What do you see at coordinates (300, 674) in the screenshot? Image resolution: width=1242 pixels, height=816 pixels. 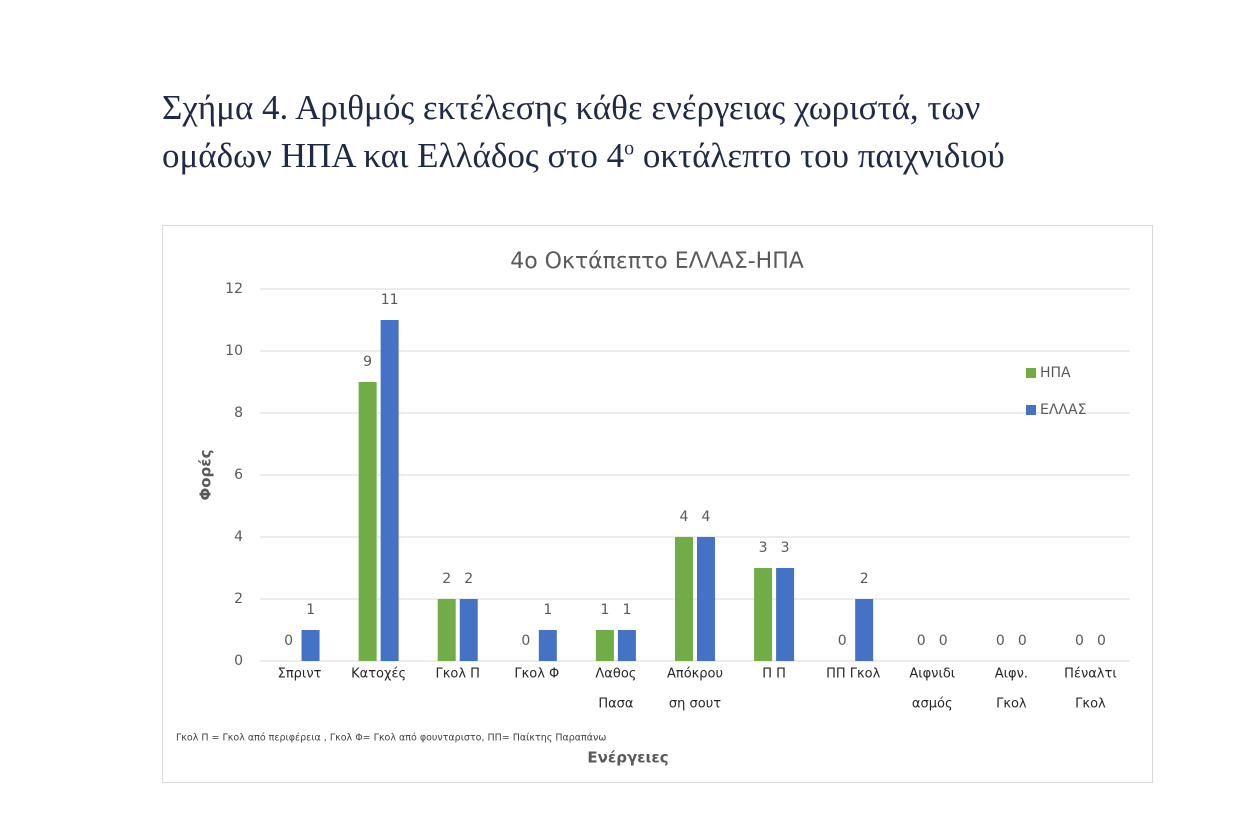 I see `x-tick-label: Σπριντ` at bounding box center [300, 674].